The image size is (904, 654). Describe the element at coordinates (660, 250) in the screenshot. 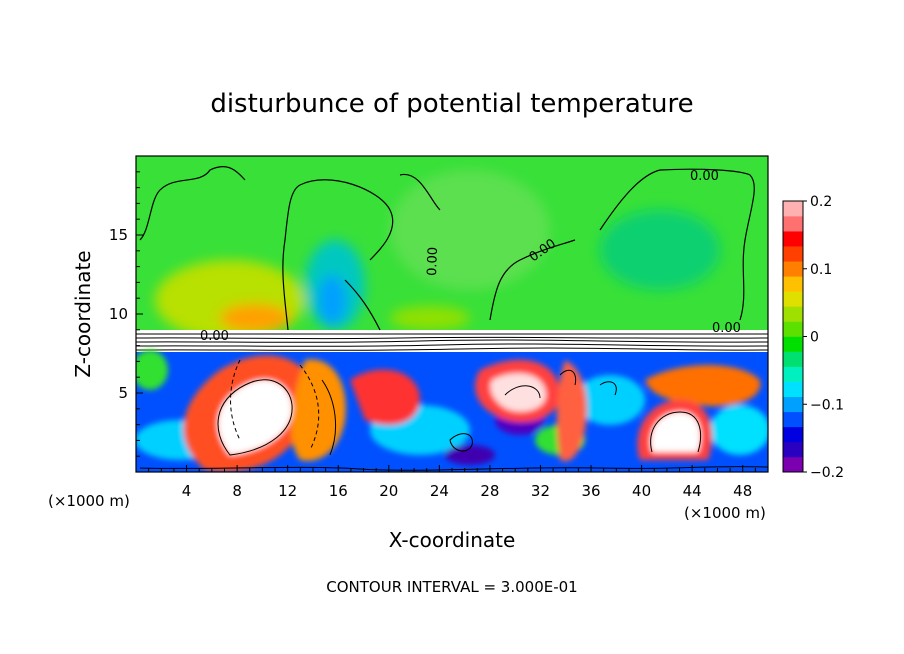

I see `cool-patch` at that location.